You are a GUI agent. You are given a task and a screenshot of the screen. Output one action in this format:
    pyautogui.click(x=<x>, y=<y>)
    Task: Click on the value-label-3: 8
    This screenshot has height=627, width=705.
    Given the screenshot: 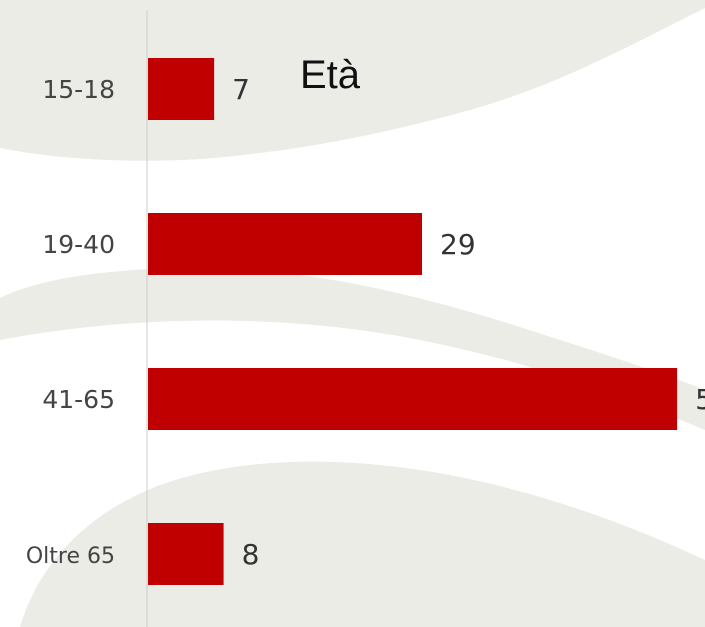 What is the action you would take?
    pyautogui.click(x=251, y=554)
    